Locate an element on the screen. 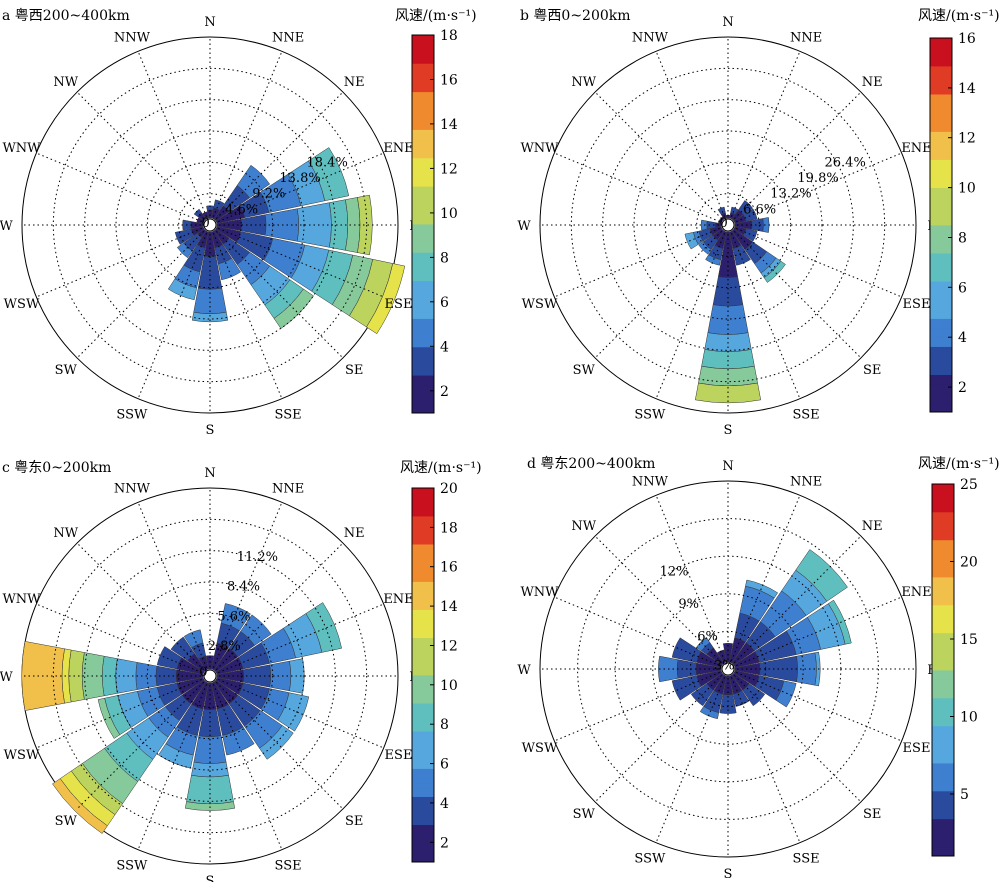 This screenshot has height=882, width=1000. rose-b-ring-label-1: 6.6% is located at coordinates (759, 209).